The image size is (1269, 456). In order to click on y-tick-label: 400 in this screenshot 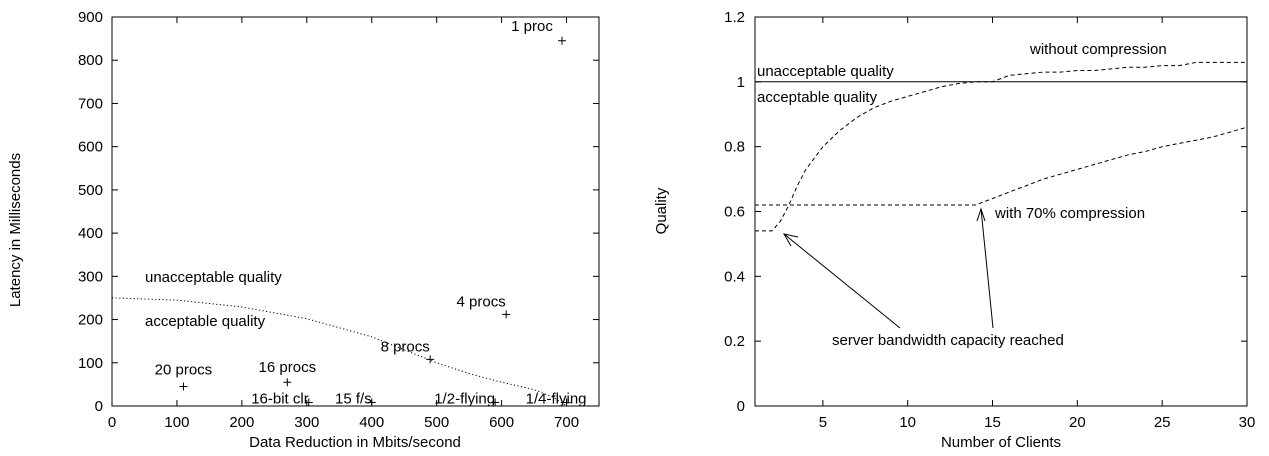, I will do `click(90, 233)`.